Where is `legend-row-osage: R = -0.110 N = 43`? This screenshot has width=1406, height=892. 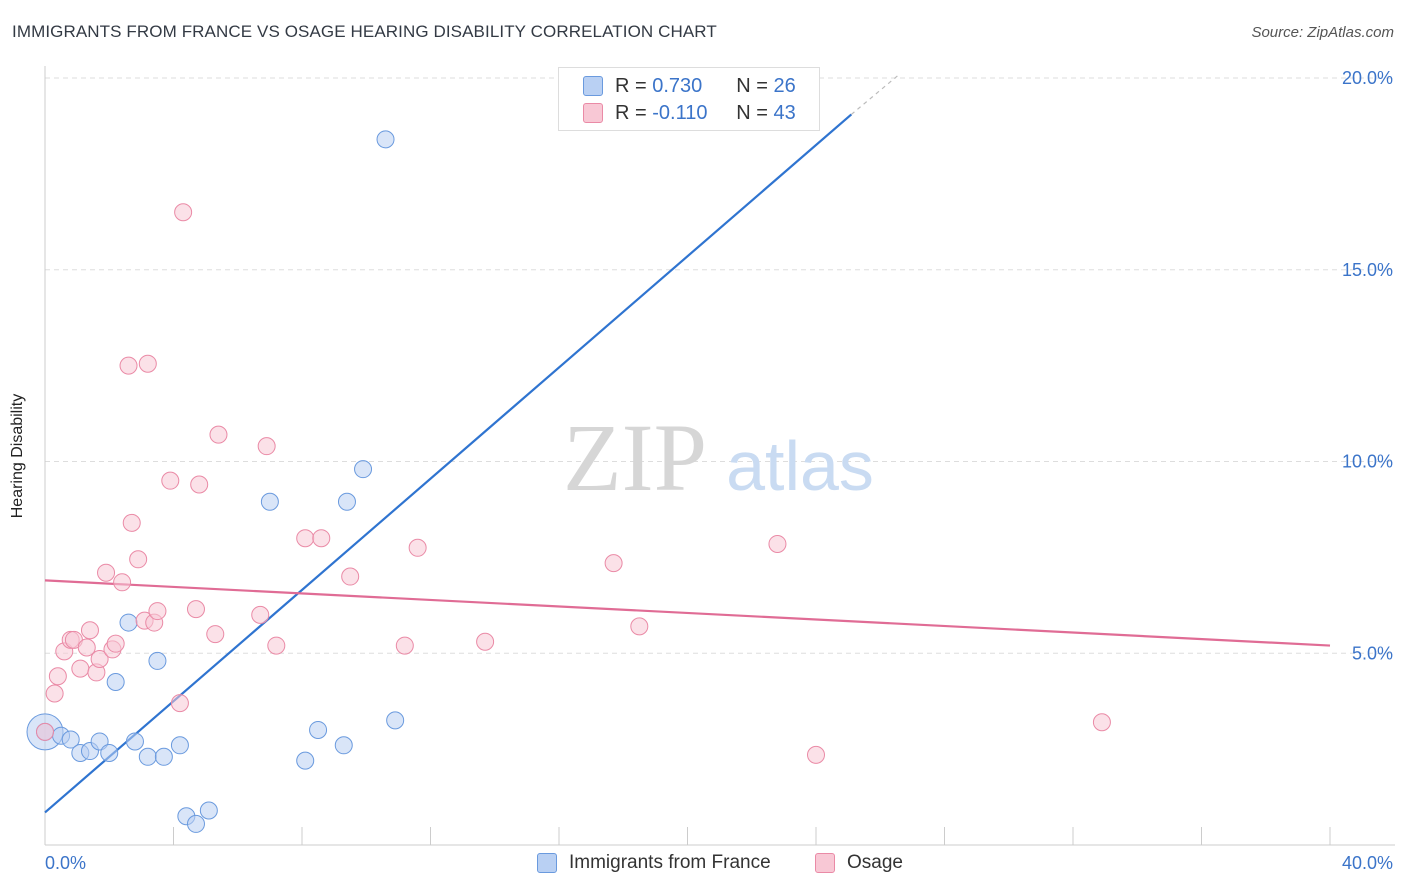
legend-row-osage: R = -0.110 N = 43 is located at coordinates (689, 113).